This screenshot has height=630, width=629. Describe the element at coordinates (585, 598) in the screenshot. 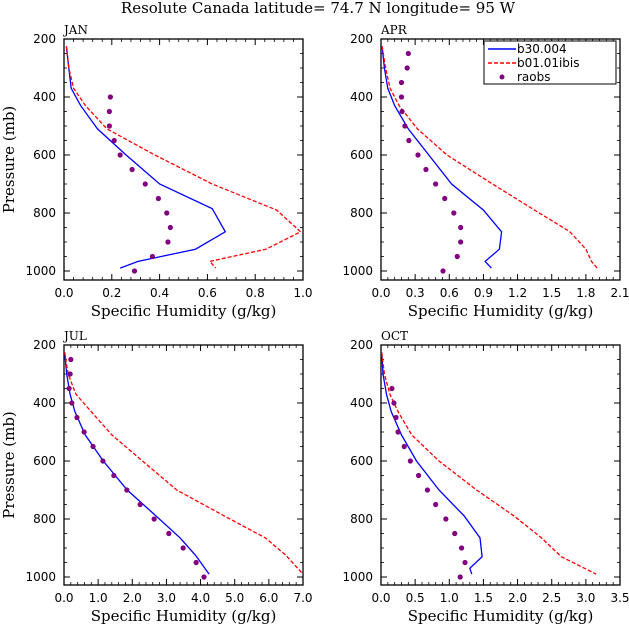

I see `x-tick-label: 3.0` at that location.